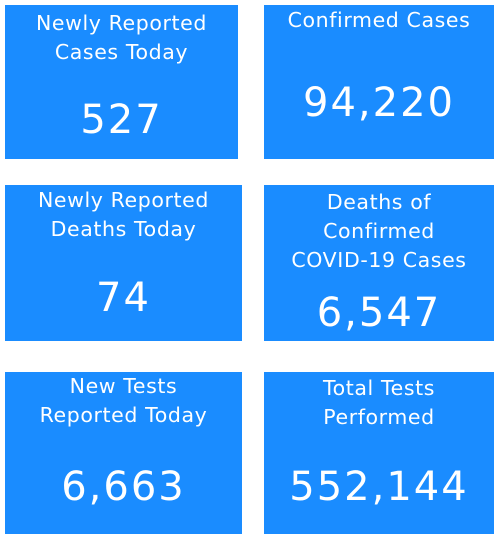  Describe the element at coordinates (123, 487) in the screenshot. I see `stat-value: 6,663` at that location.